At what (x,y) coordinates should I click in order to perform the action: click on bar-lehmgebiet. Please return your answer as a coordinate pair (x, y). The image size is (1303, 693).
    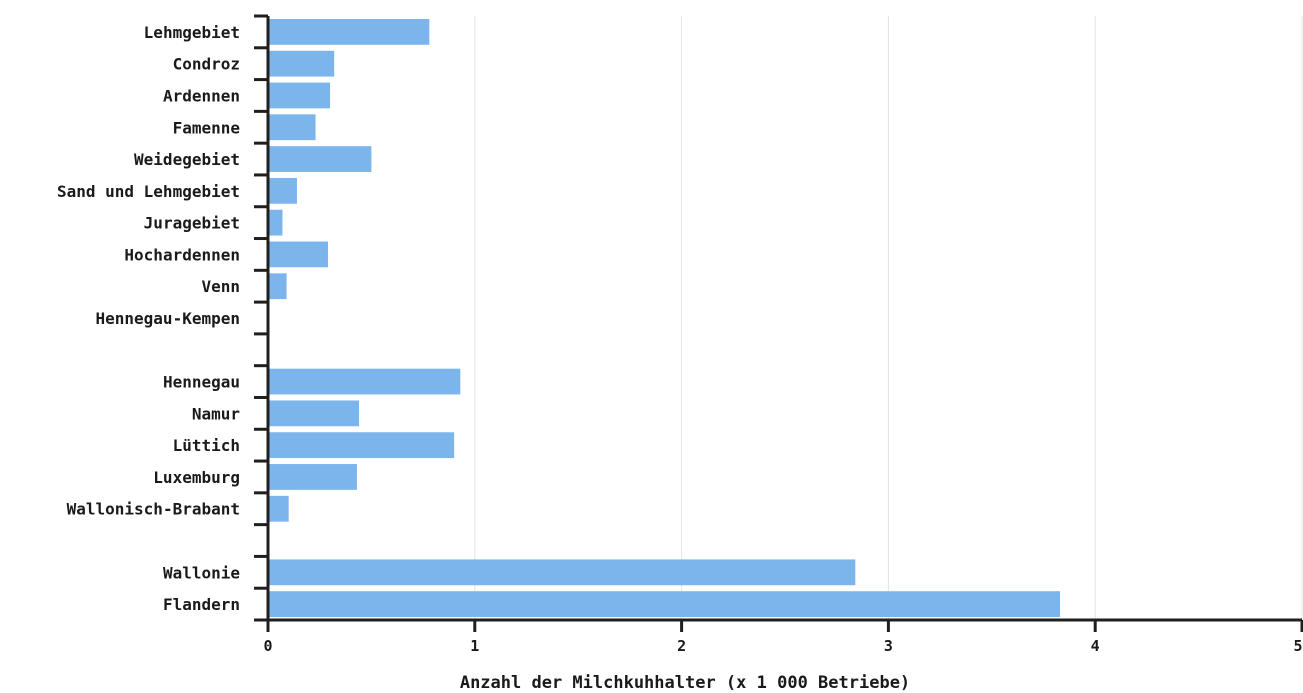
    Looking at the image, I should click on (349, 32).